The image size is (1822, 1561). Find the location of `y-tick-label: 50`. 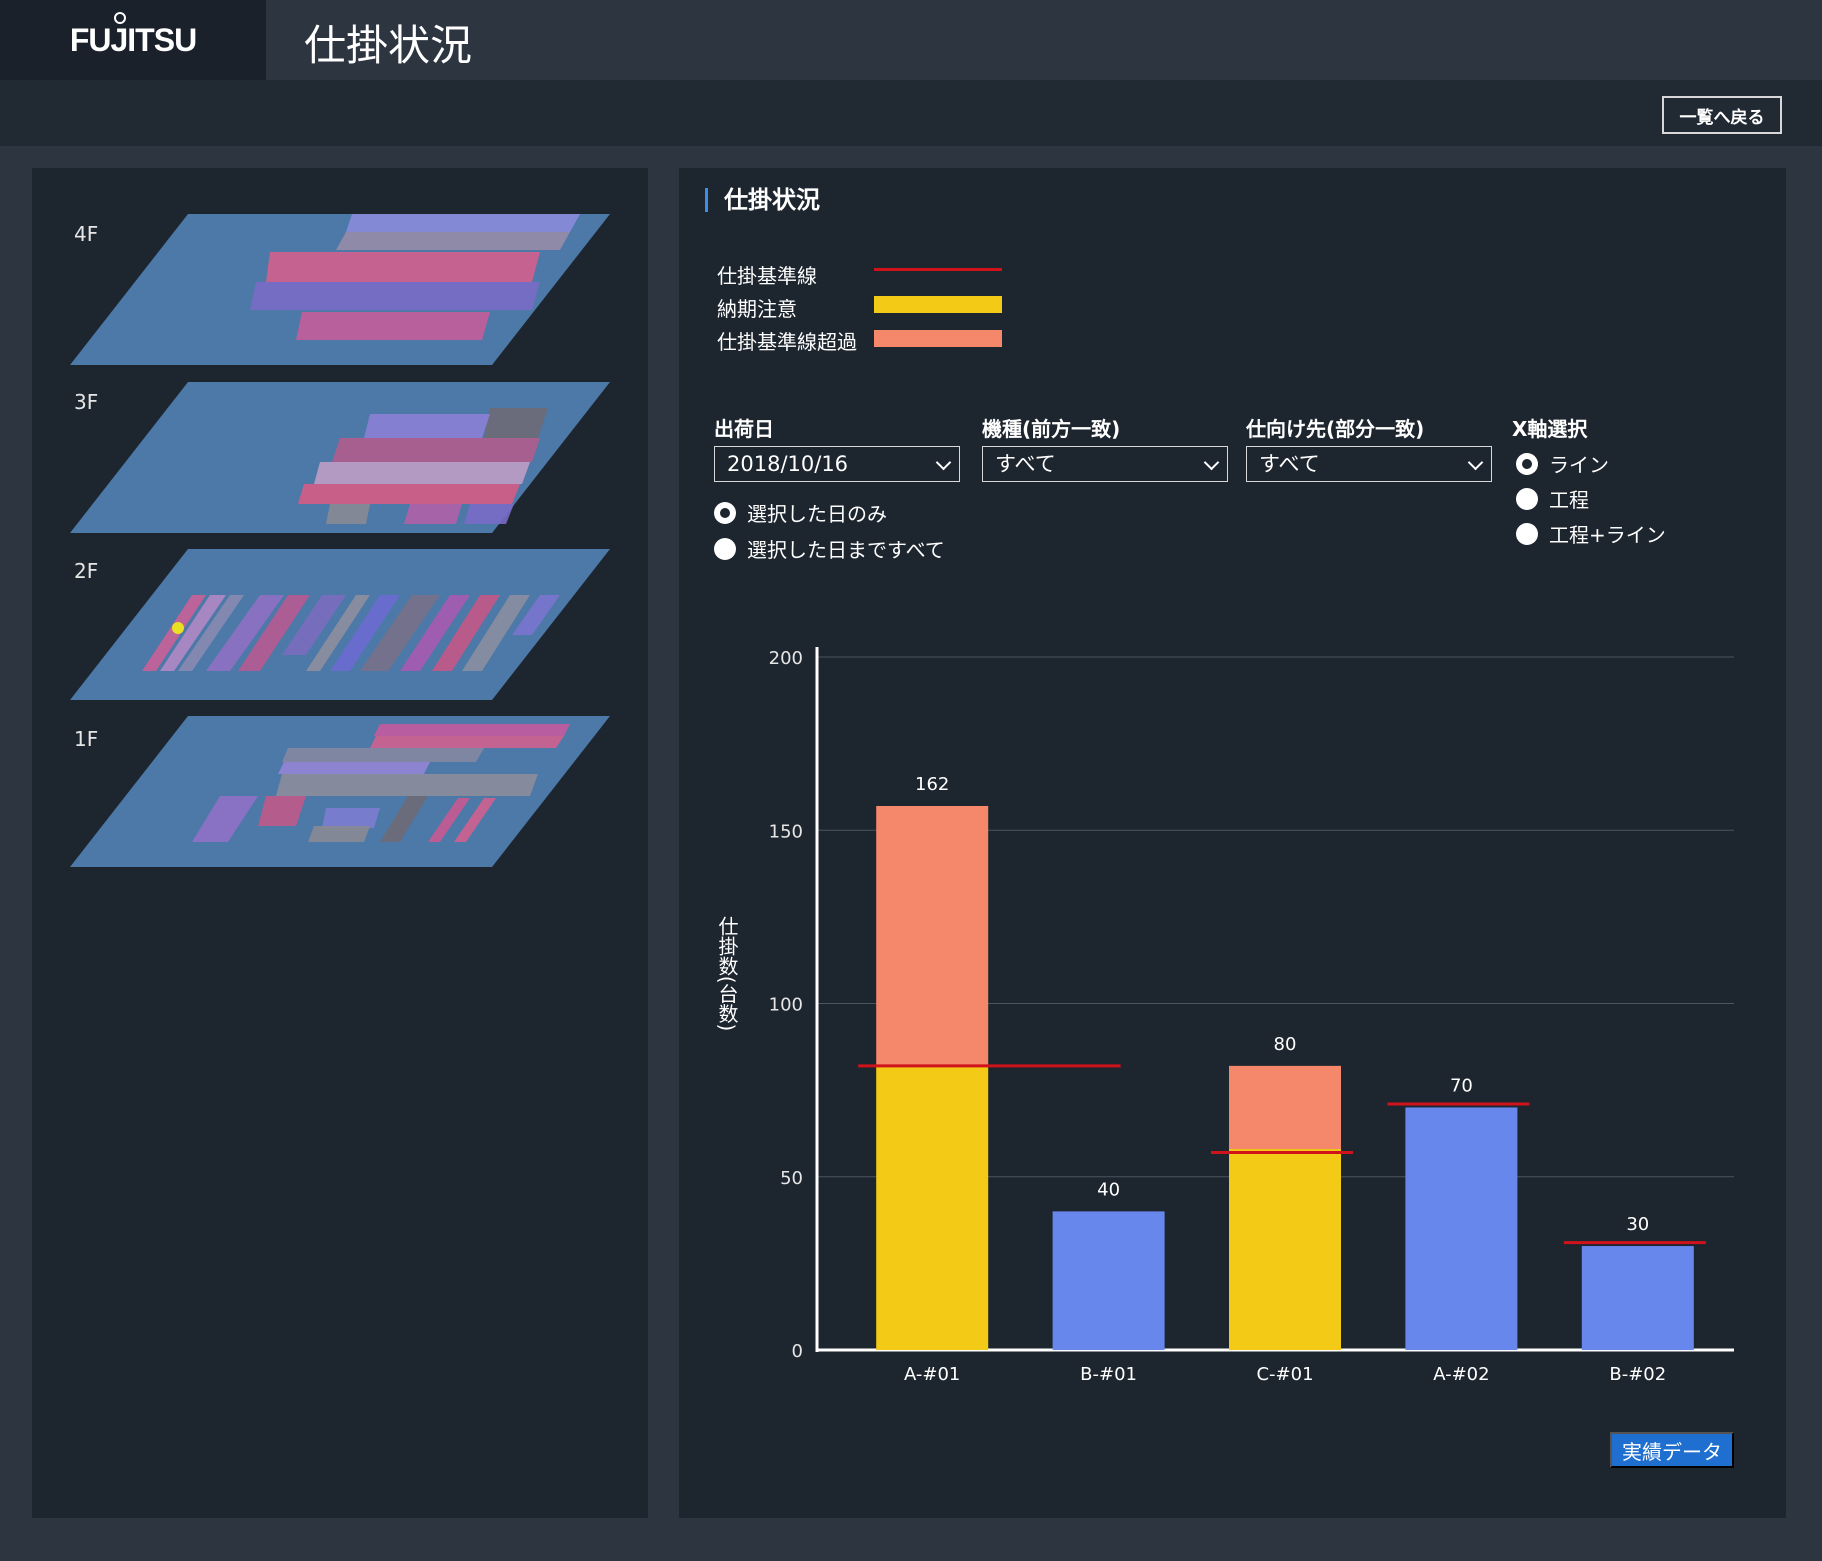

y-tick-label: 50 is located at coordinates (791, 1178).